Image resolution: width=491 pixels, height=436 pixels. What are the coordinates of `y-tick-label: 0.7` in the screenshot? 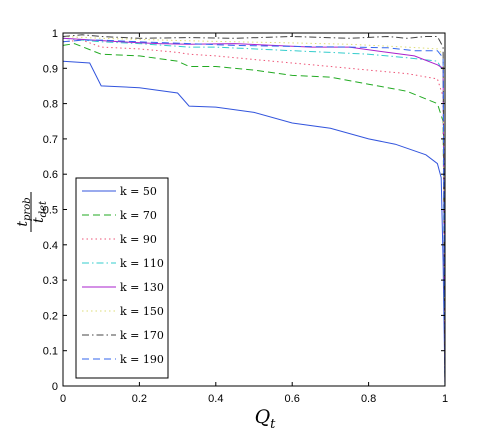 It's located at (50, 140).